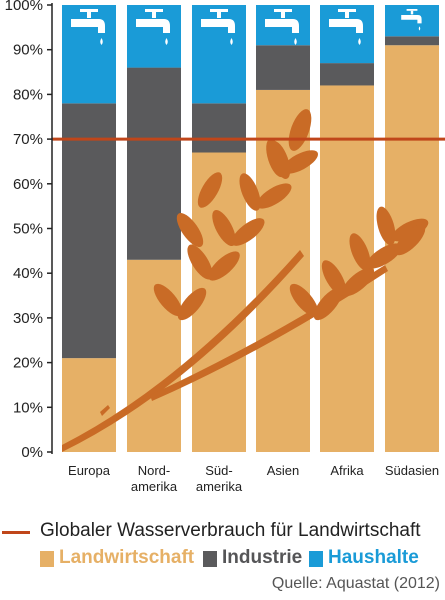  I want to click on y-tick-label: 40%, so click(28, 273).